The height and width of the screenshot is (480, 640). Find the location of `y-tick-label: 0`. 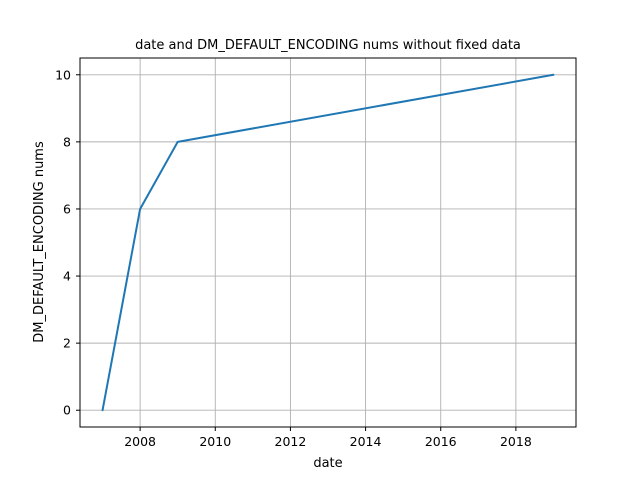

y-tick-label: 0 is located at coordinates (67, 410).